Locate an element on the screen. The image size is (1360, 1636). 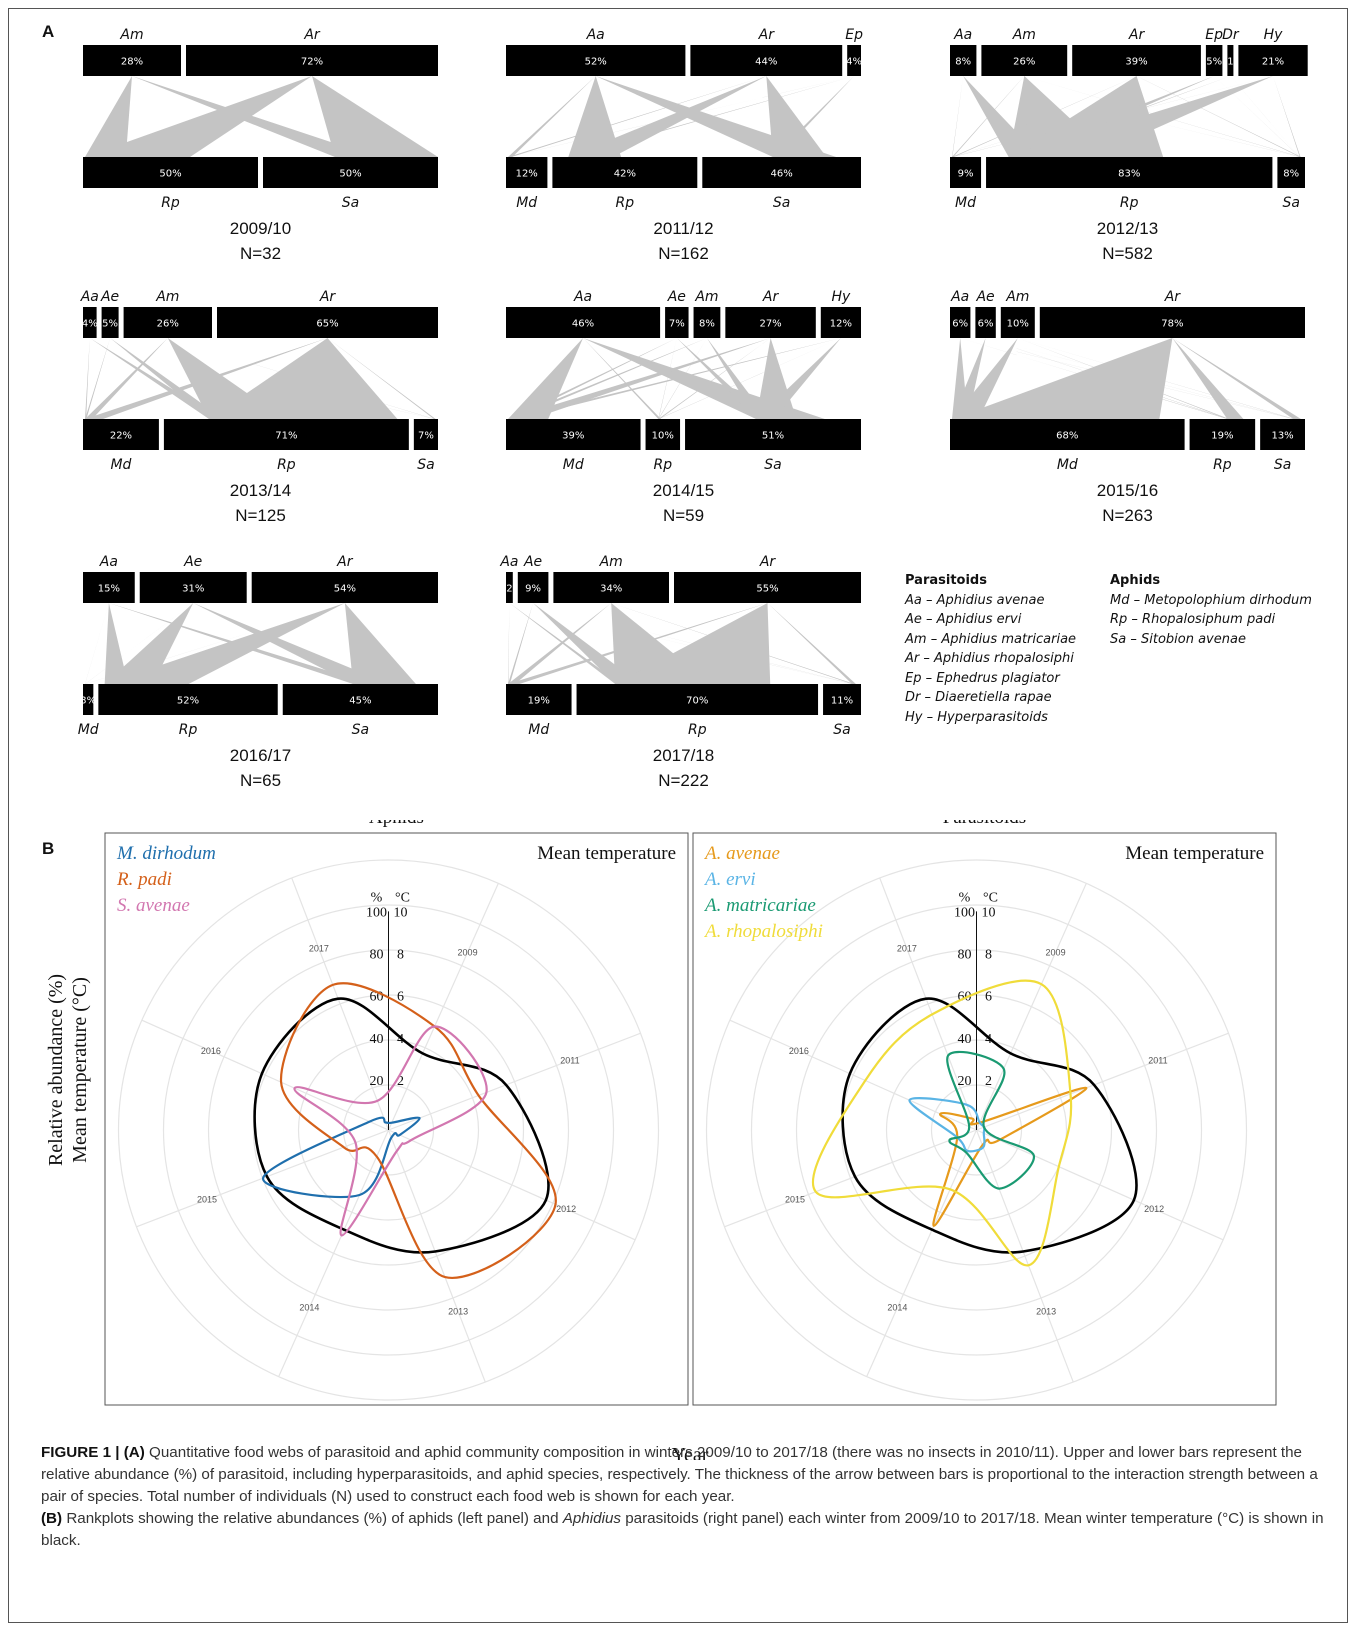
tick-label-temp: 6 is located at coordinates (400, 997).